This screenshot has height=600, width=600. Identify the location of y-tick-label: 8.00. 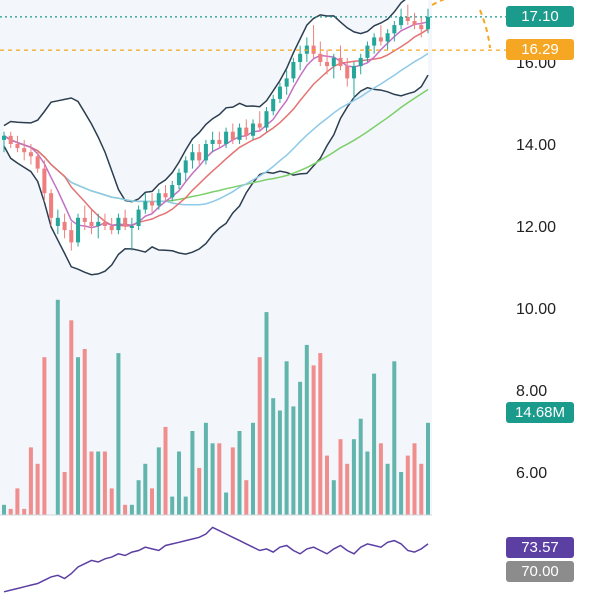
(531, 391).